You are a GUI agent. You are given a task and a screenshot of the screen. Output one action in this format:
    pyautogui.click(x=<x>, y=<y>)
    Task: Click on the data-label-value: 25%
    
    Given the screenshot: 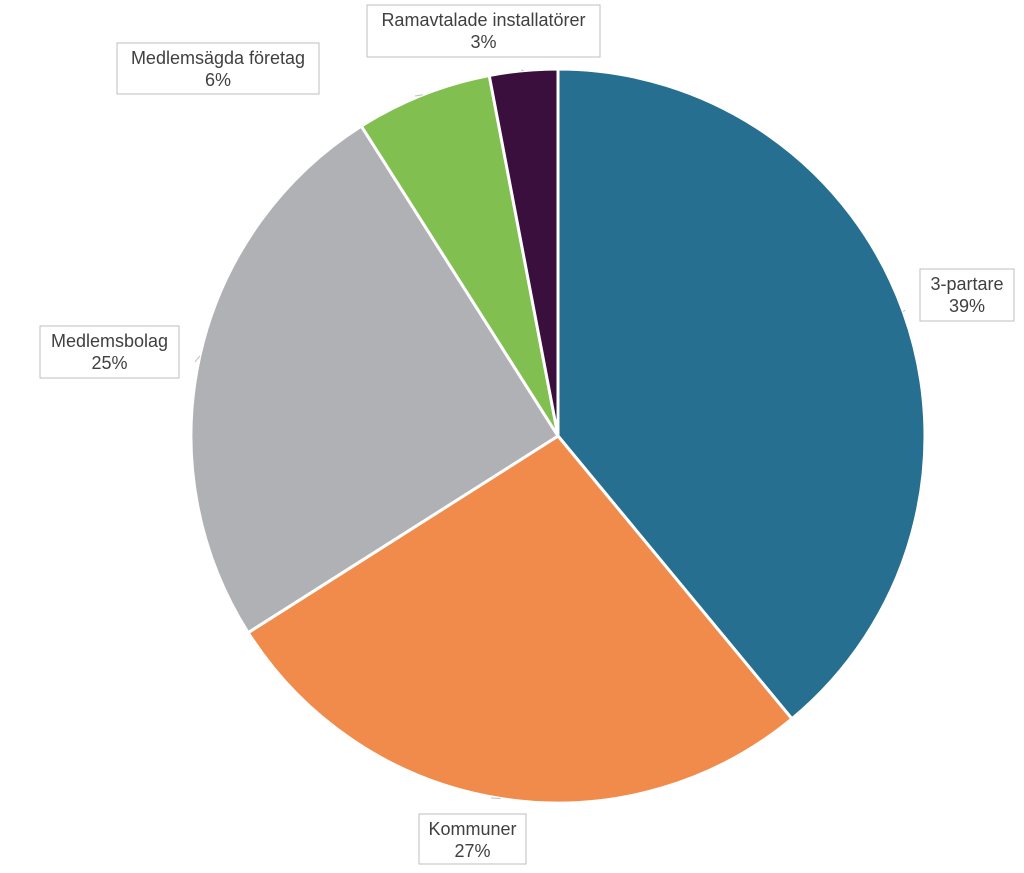 What is the action you would take?
    pyautogui.click(x=109, y=363)
    